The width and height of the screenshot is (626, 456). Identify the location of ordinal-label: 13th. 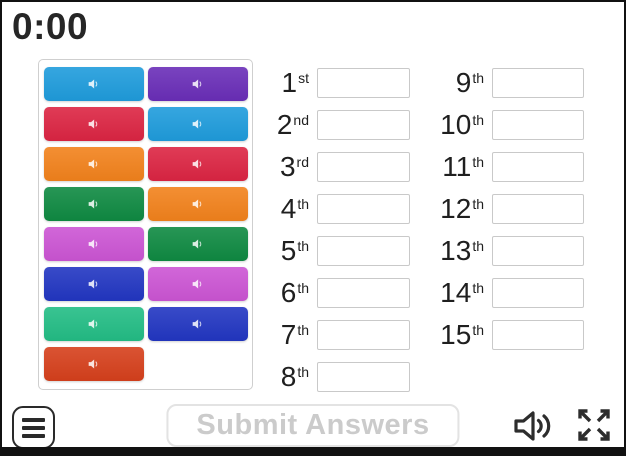
(462, 250).